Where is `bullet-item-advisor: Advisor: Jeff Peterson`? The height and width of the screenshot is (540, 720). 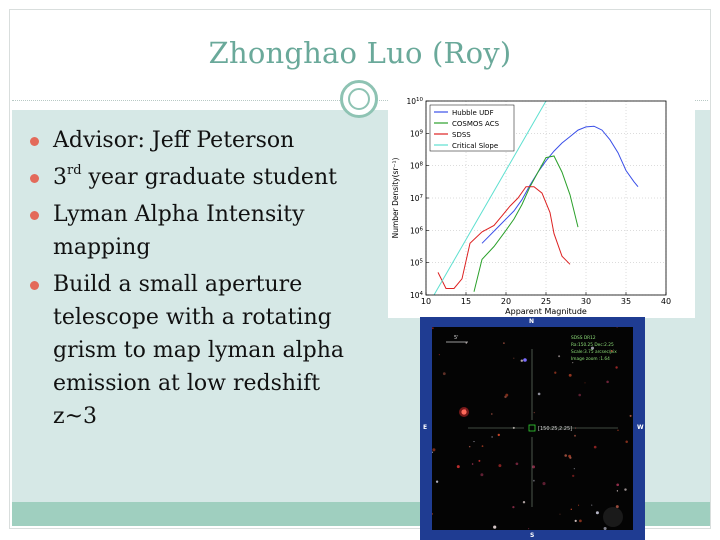 bullet-item-advisor: Advisor: Jeff Peterson is located at coordinates (193, 140).